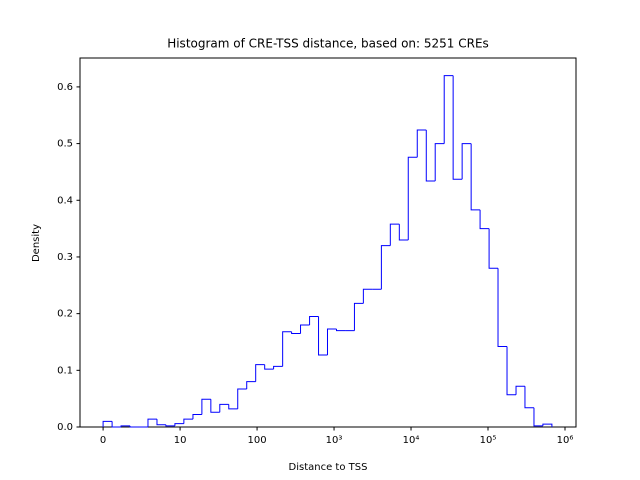 The width and height of the screenshot is (640, 480). I want to click on y-tick-label: 0.6, so click(65, 87).